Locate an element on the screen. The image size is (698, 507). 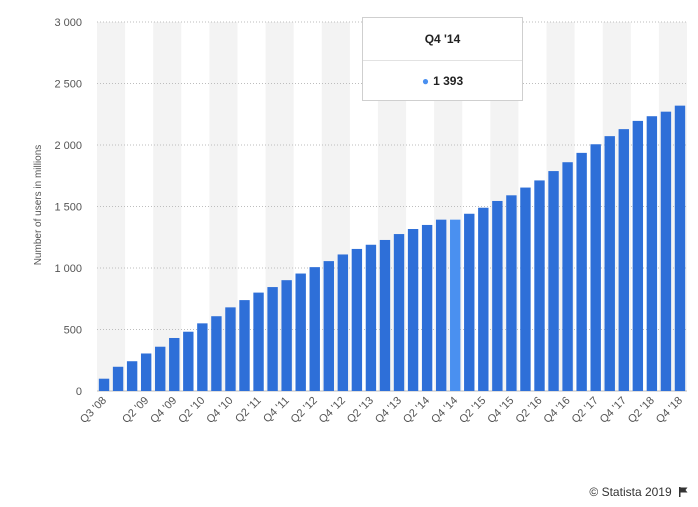
x-tick-label: Q2 '10 is located at coordinates (191, 410).